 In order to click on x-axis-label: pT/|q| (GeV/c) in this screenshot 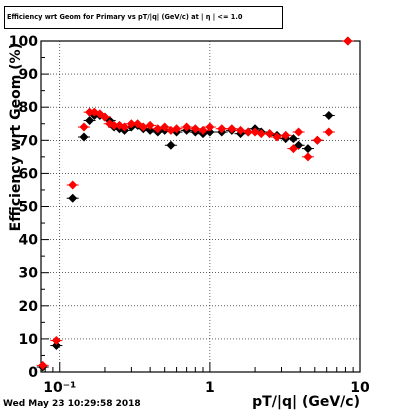, I will do `click(306, 402)`.